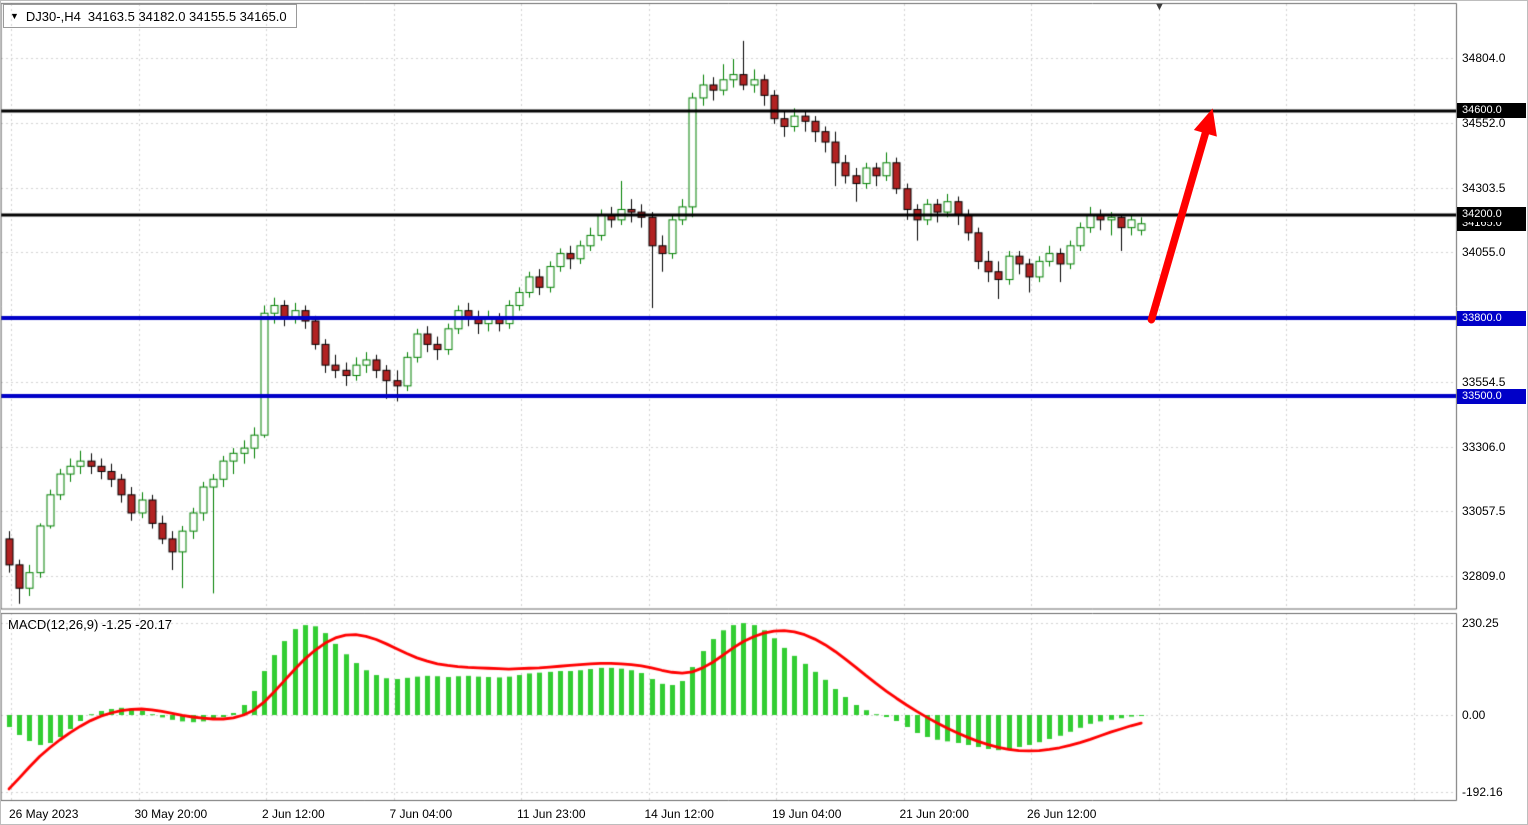 This screenshot has width=1528, height=825. What do you see at coordinates (1480, 623) in the screenshot?
I see `macd-tick-label: 230.25` at bounding box center [1480, 623].